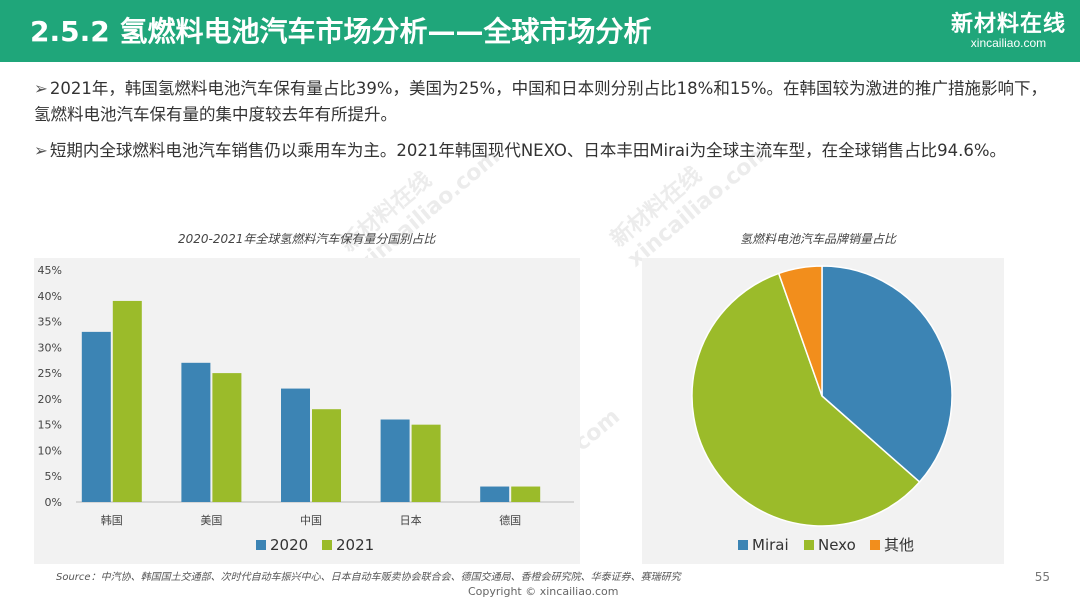 The width and height of the screenshot is (1080, 607). What do you see at coordinates (289, 545) in the screenshot?
I see `legend-label: 2020` at bounding box center [289, 545].